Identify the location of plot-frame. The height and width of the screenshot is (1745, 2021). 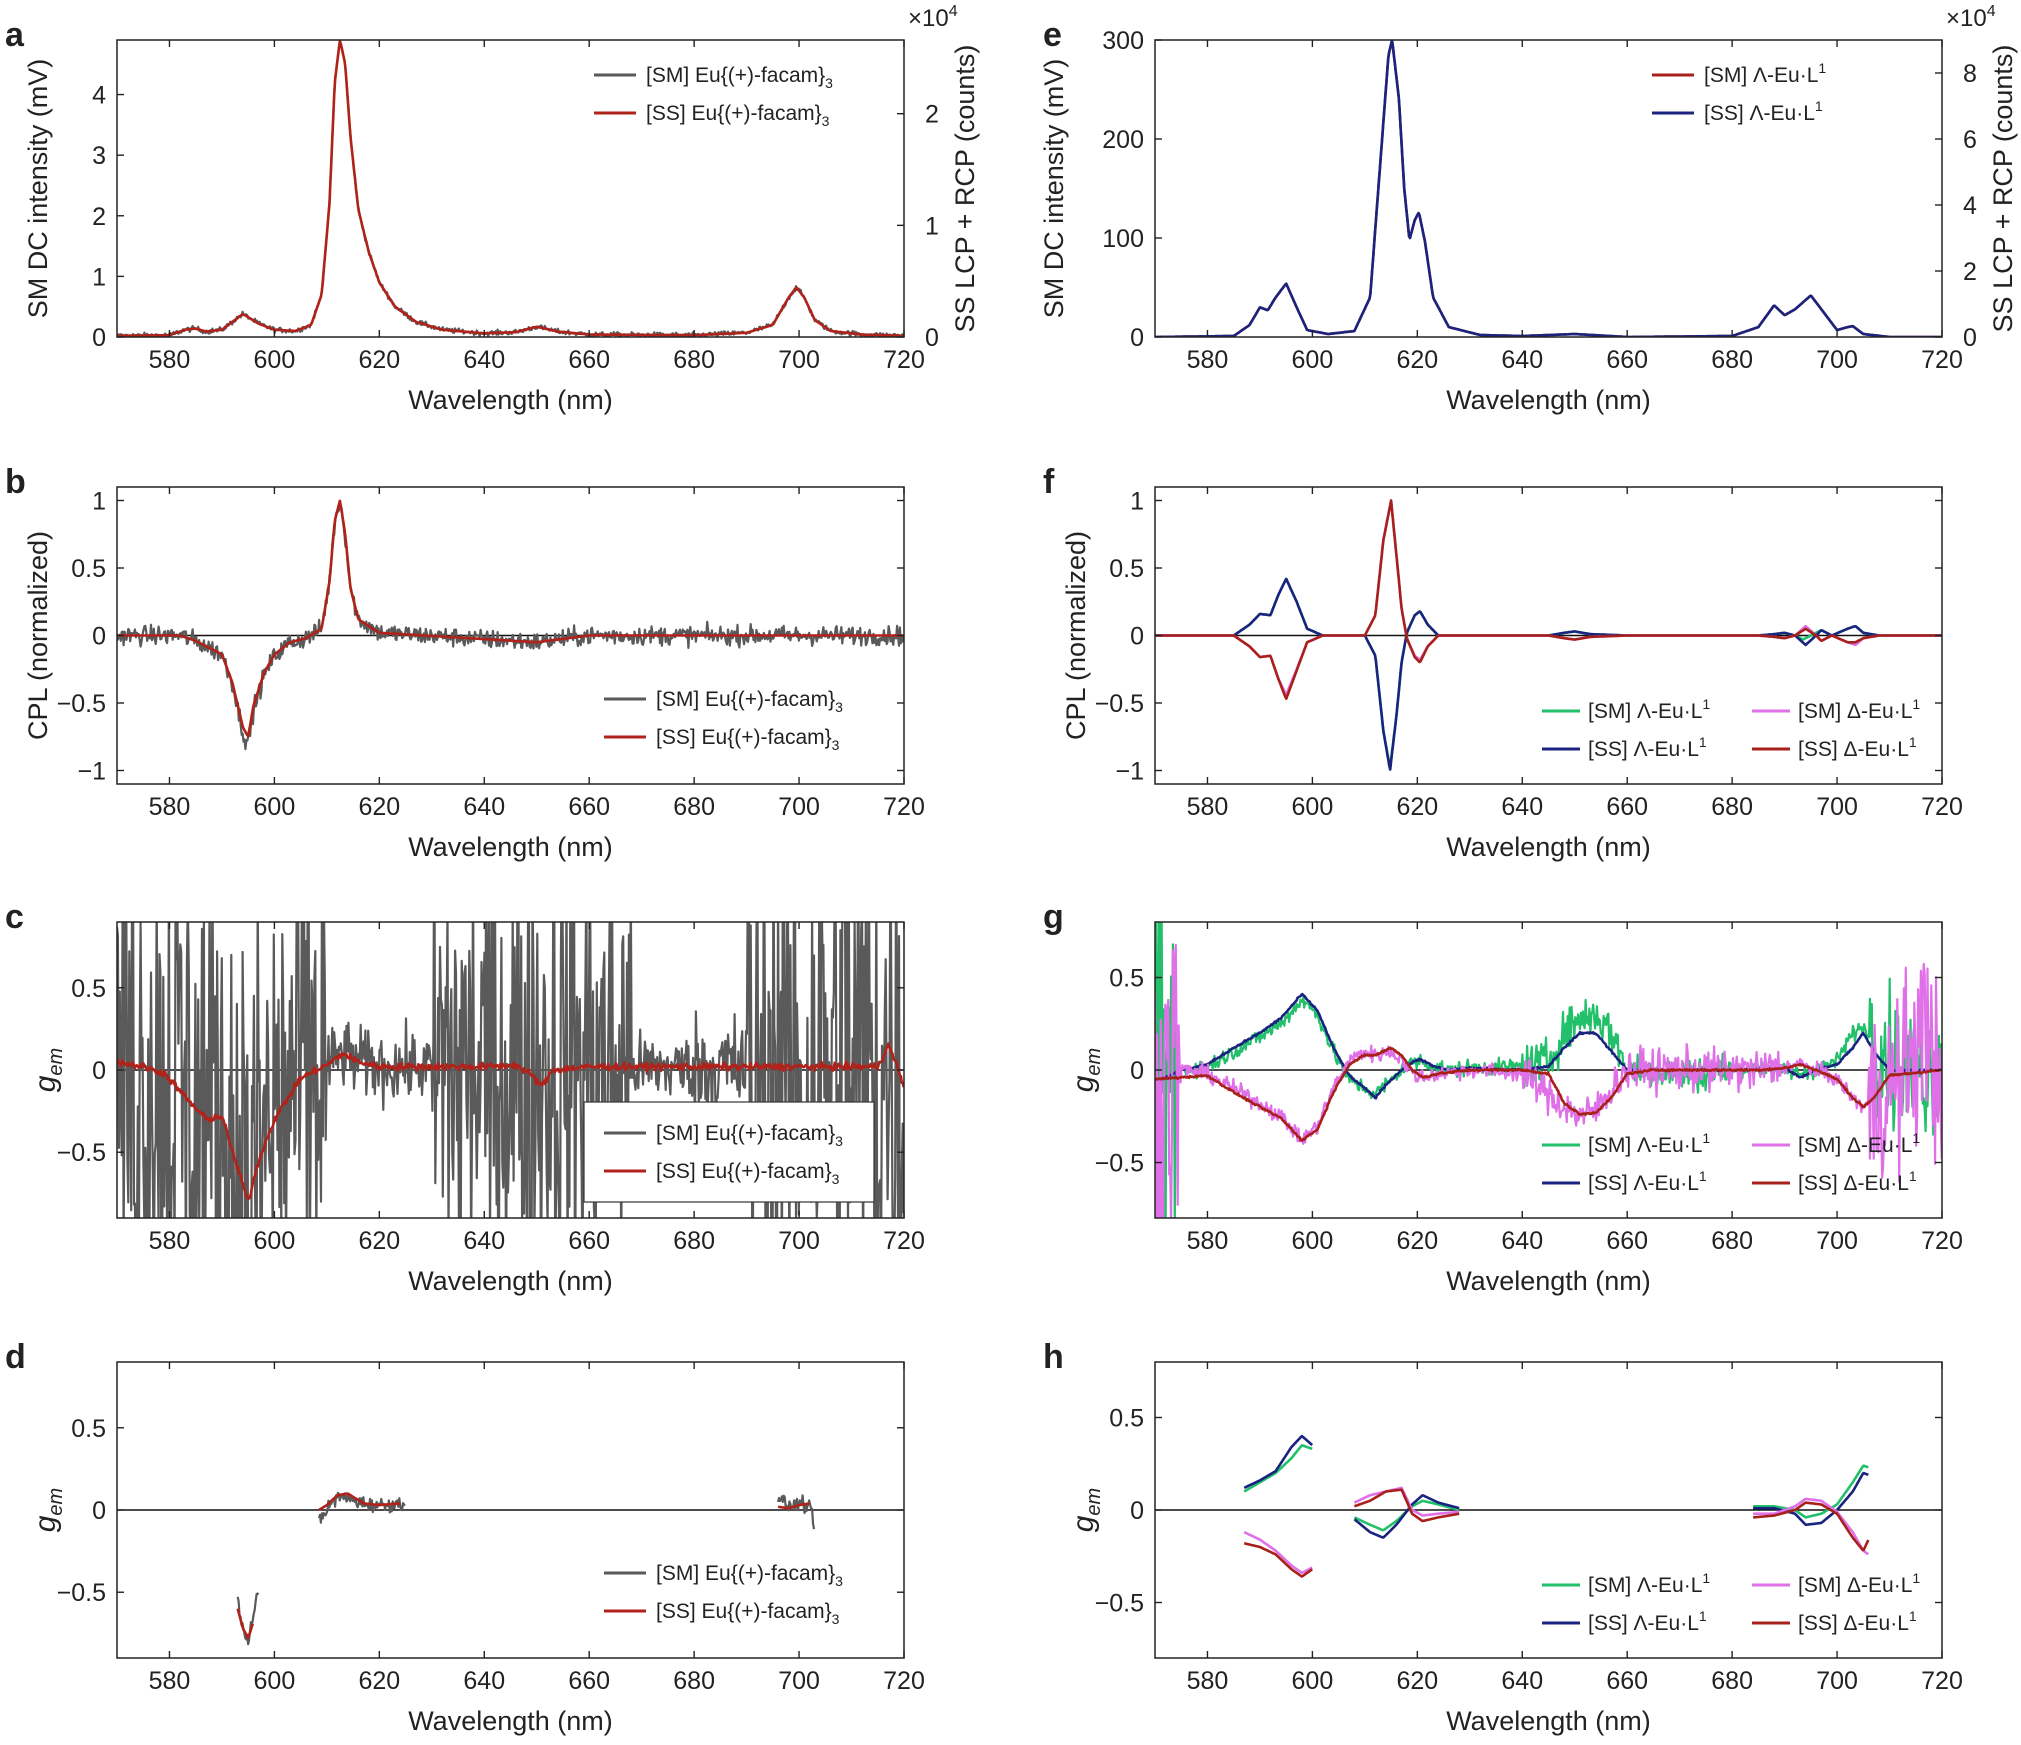
(1548, 188).